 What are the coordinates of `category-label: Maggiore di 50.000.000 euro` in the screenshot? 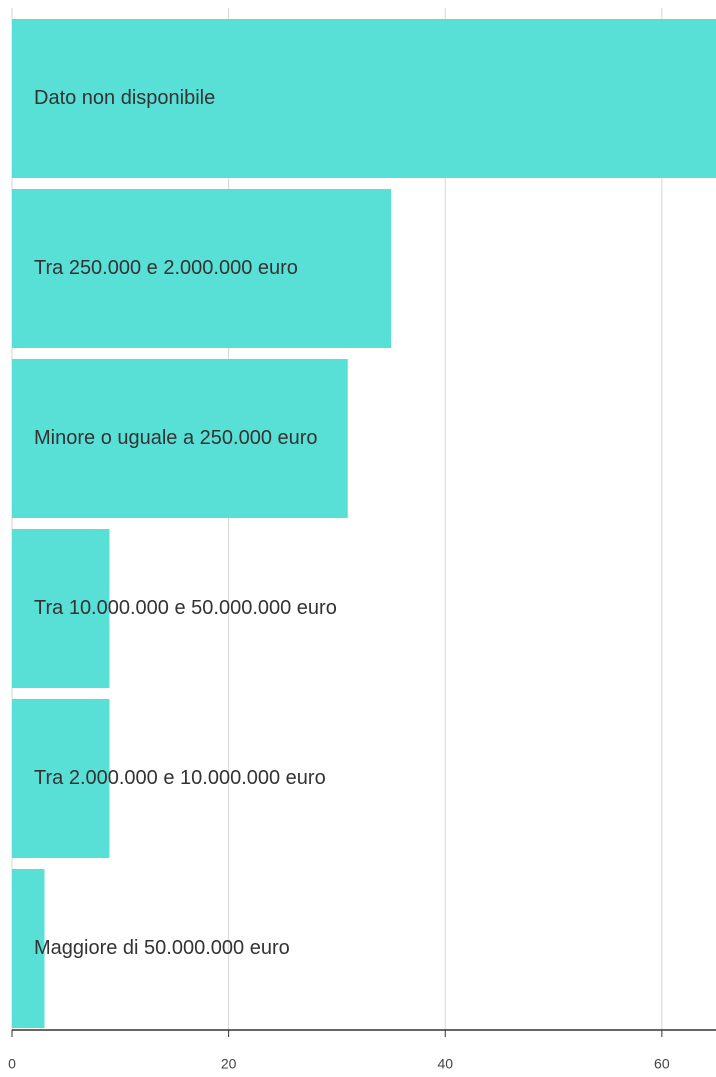 It's located at (162, 948).